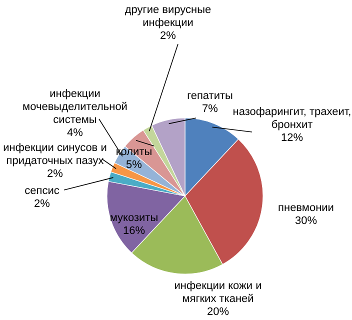  I want to click on slice-label: инфекции мочевыделительной системы, so click(75, 107).